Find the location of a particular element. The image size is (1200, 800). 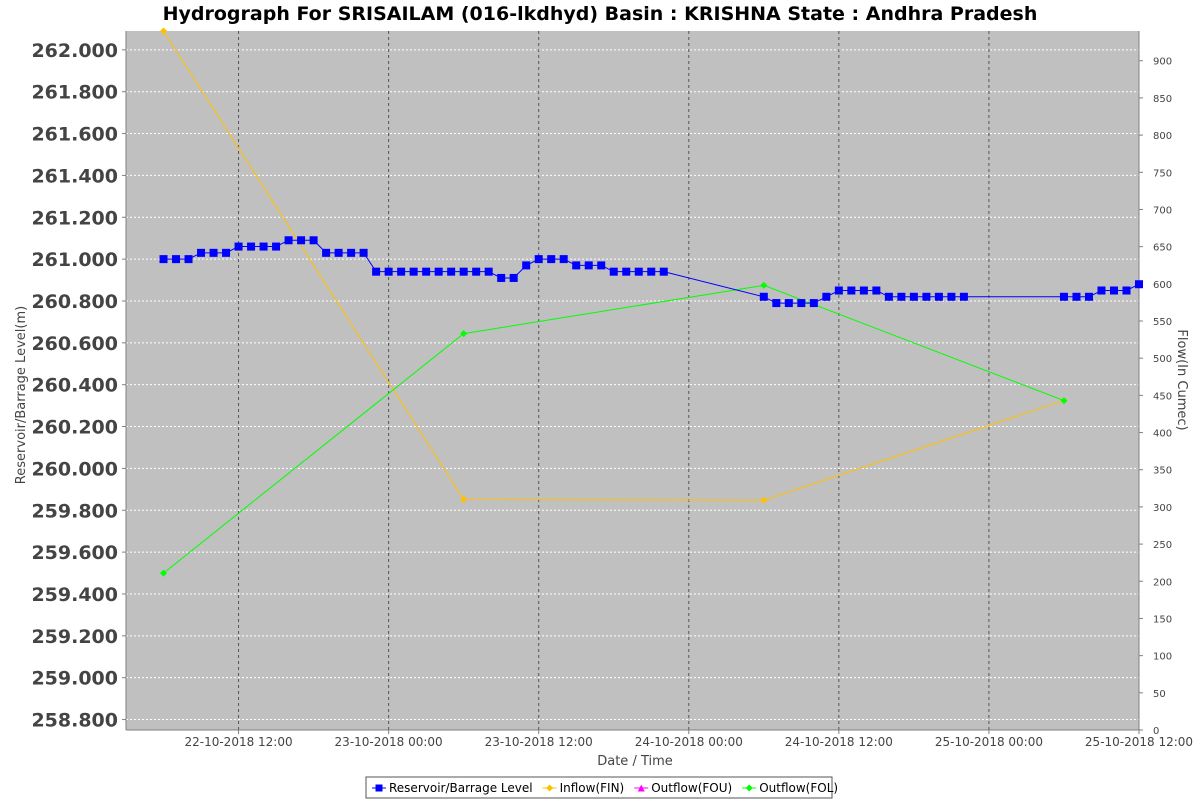

left-tick-label: 262.000 is located at coordinates (74, 51).